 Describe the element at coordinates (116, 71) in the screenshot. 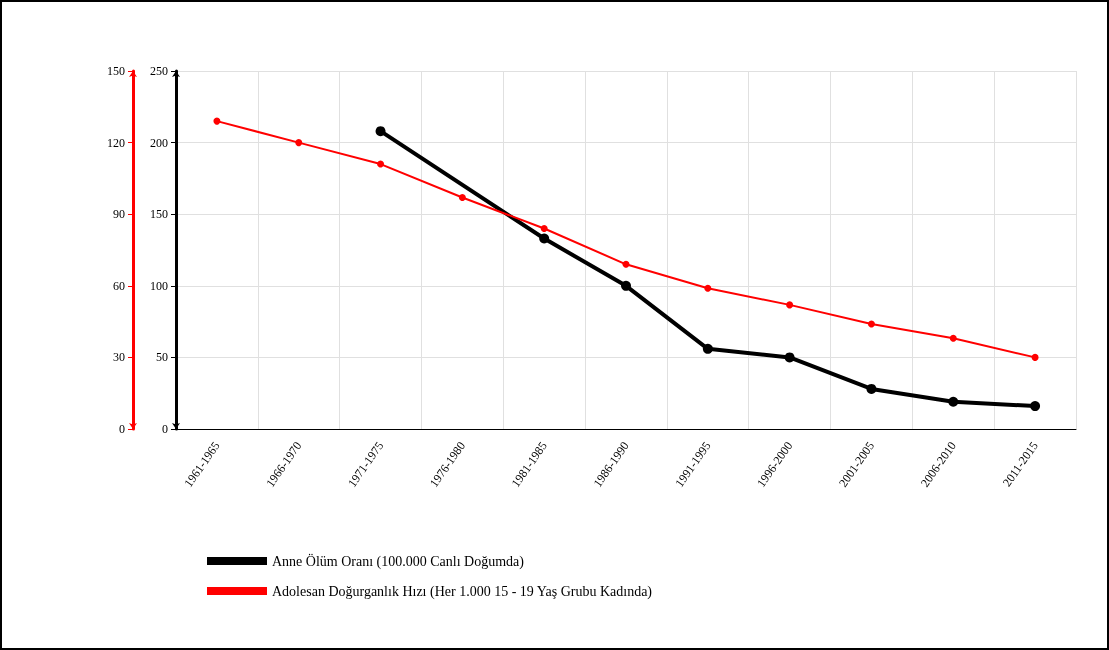

I see `y2-tick-label: 150` at that location.